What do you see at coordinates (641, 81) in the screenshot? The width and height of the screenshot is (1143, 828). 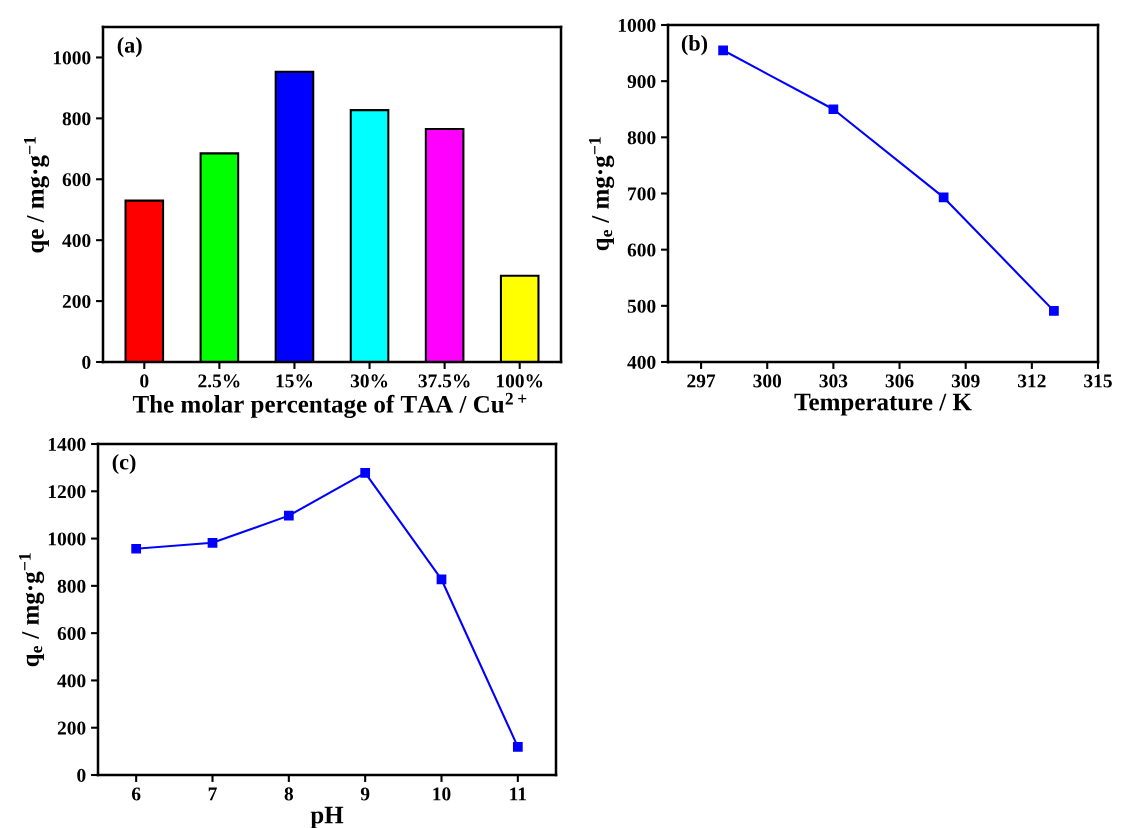 I see `y-tick-label: 900` at bounding box center [641, 81].